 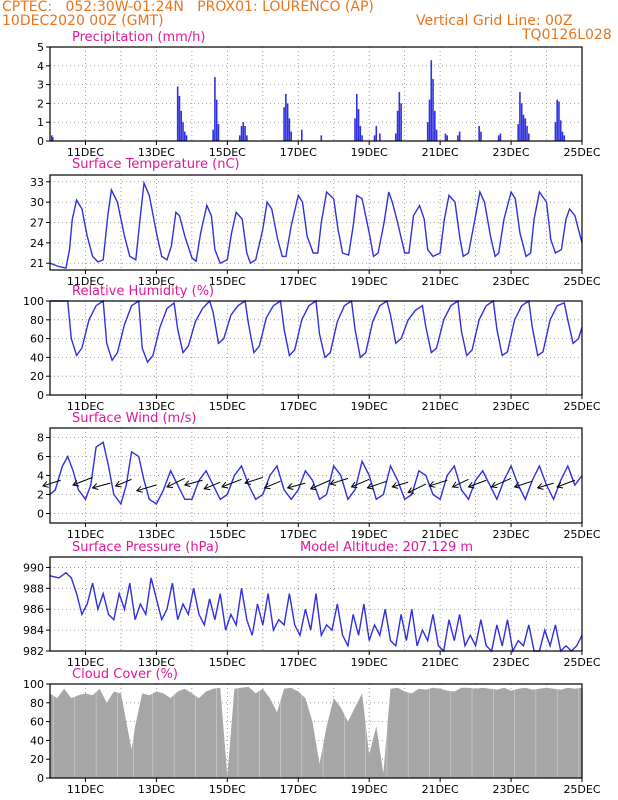 What do you see at coordinates (33, 588) in the screenshot?
I see `y-tick-label: 988` at bounding box center [33, 588].